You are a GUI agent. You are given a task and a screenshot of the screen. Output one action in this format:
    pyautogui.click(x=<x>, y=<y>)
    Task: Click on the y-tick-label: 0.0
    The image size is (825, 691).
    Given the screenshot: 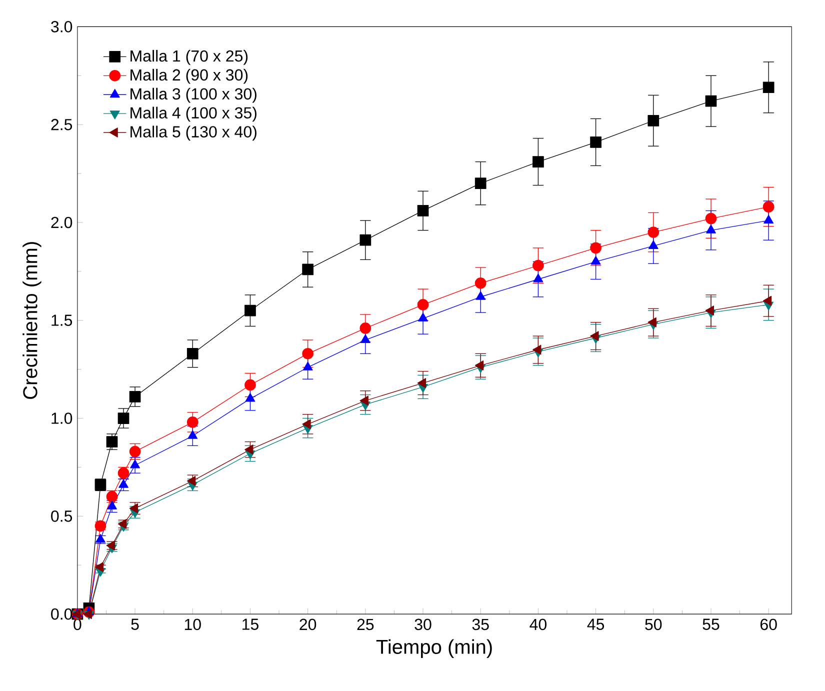 What is the action you would take?
    pyautogui.click(x=61, y=614)
    